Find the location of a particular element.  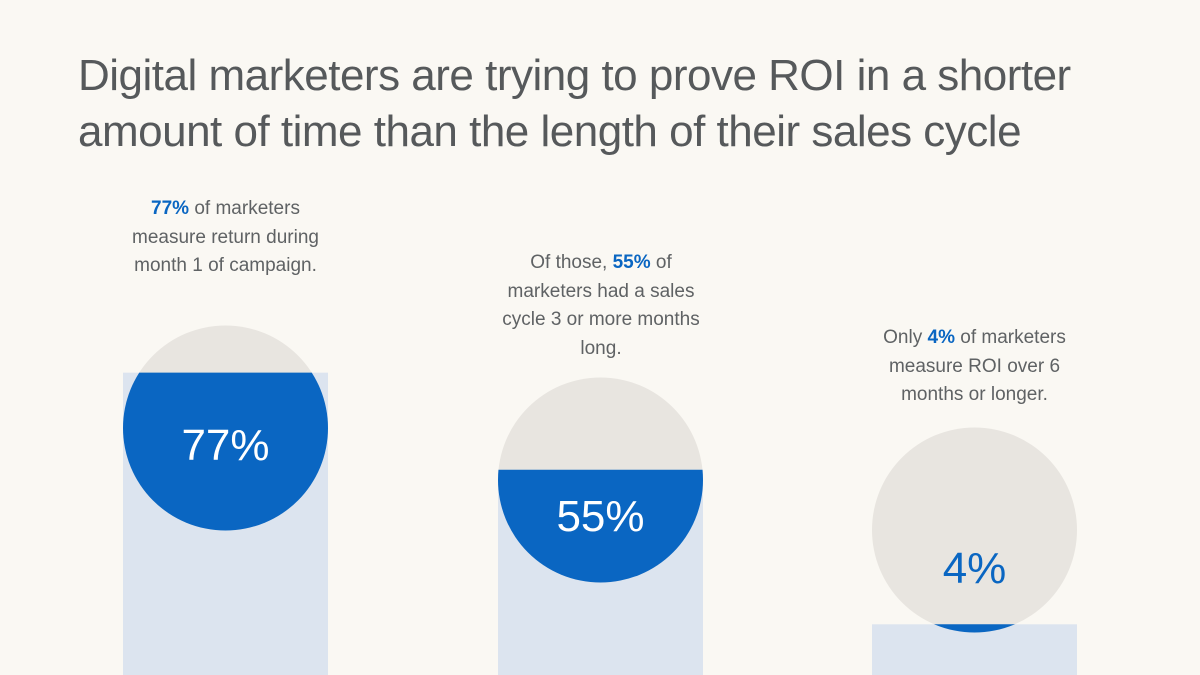

percent-label: 77% is located at coordinates (225, 445).